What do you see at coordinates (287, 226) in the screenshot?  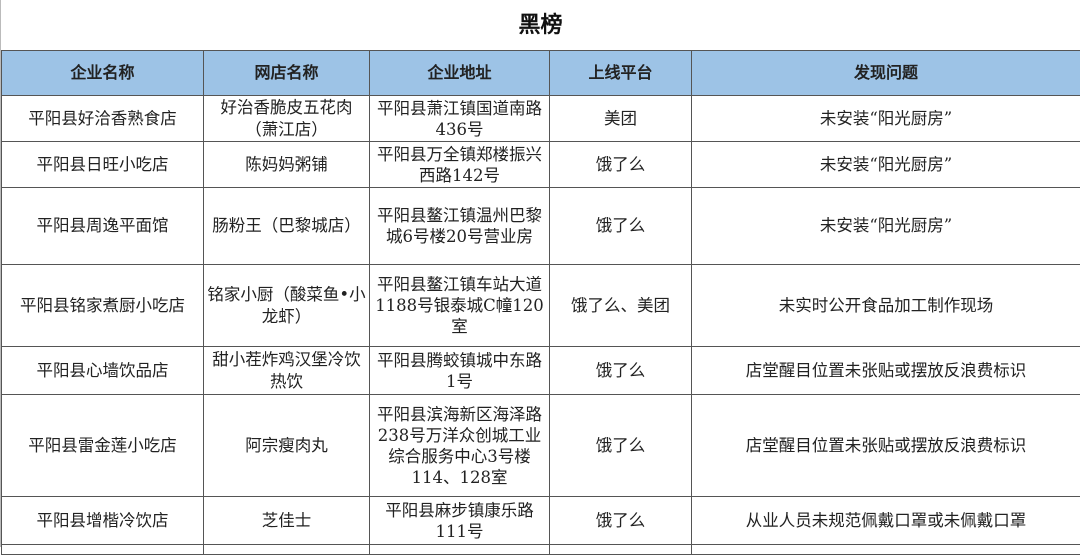 I see `cell-shop-name: 肠粉王（巴黎城店）` at bounding box center [287, 226].